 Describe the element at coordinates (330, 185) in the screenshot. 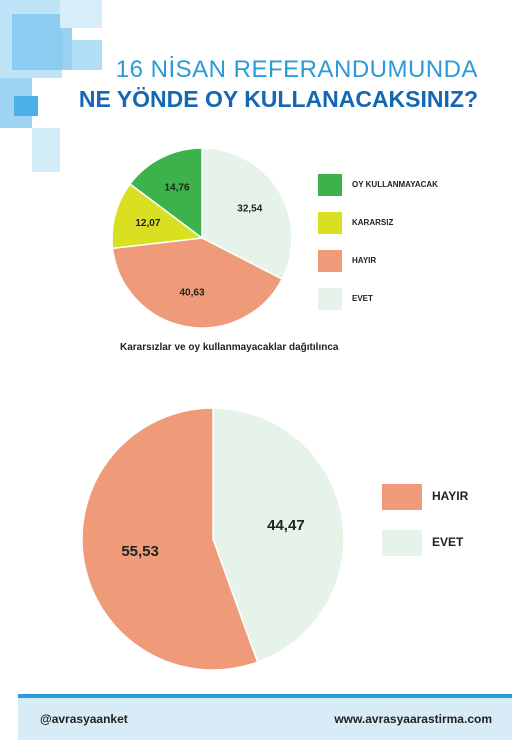

I see `legend-swatch-oy-kullanmayacak` at that location.